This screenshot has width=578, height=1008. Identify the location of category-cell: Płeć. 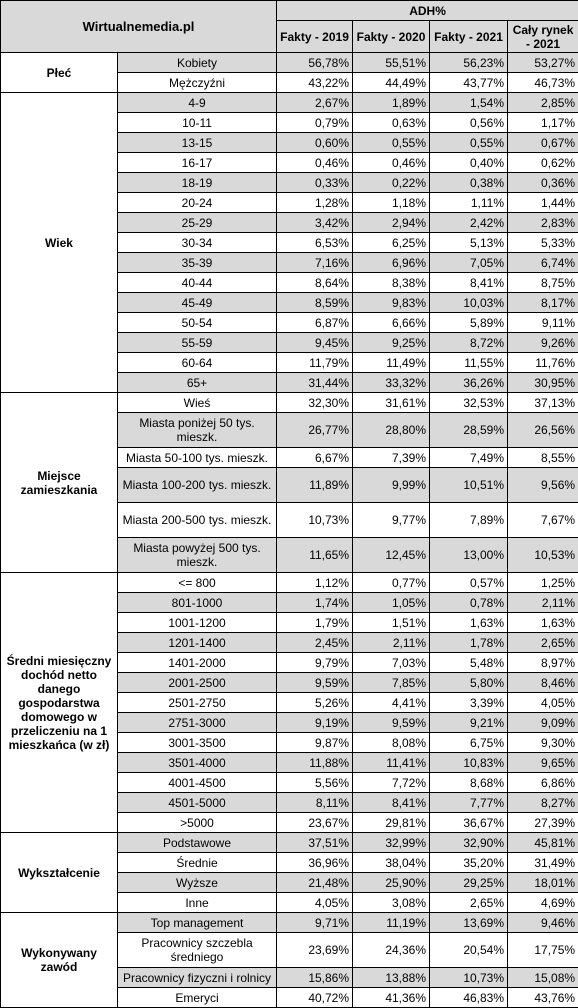
(59, 73).